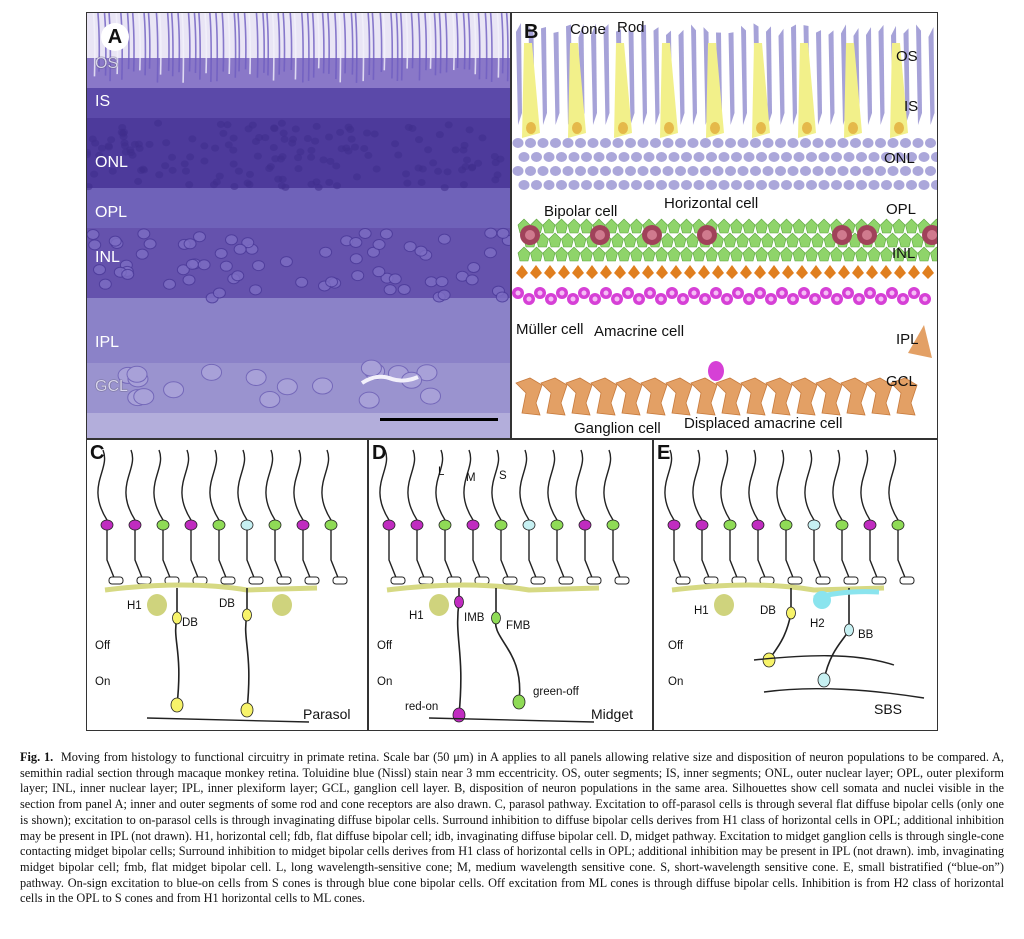 The width and height of the screenshot is (1024, 939). I want to click on bipolar-axon, so click(507, 645).